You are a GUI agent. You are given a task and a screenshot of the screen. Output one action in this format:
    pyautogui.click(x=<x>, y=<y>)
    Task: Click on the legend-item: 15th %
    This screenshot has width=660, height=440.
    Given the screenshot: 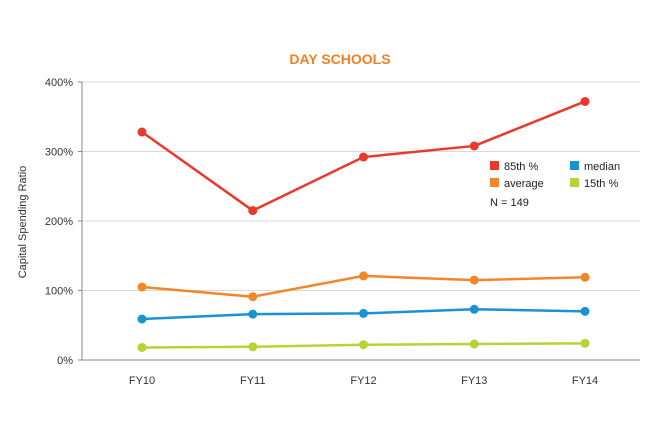 What is the action you would take?
    pyautogui.click(x=594, y=184)
    